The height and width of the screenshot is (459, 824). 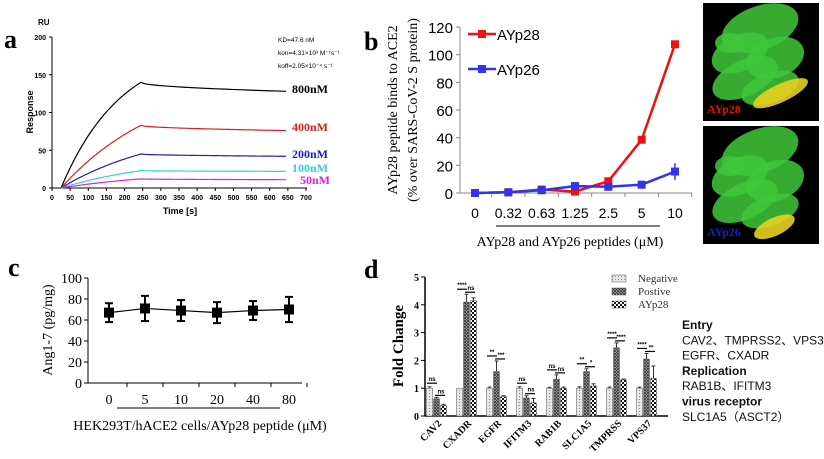 What do you see at coordinates (217, 400) in the screenshot?
I see `x-tick-label: 20` at bounding box center [217, 400].